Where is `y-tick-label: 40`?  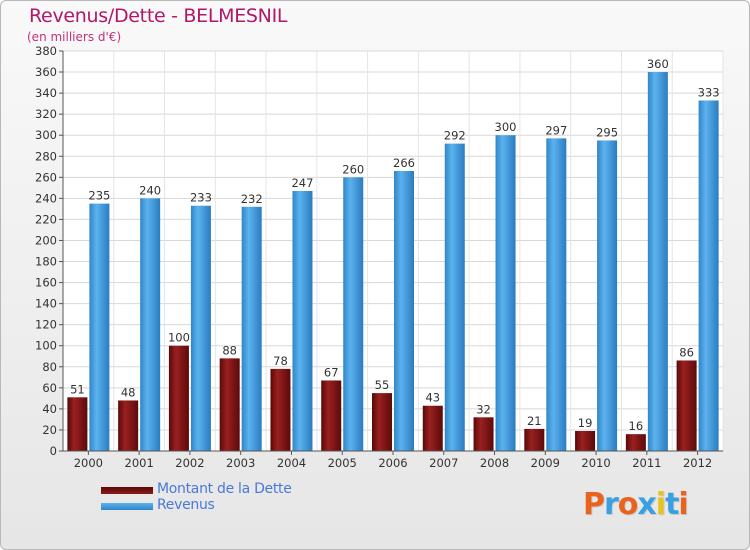
y-tick-label: 40 is located at coordinates (49, 409).